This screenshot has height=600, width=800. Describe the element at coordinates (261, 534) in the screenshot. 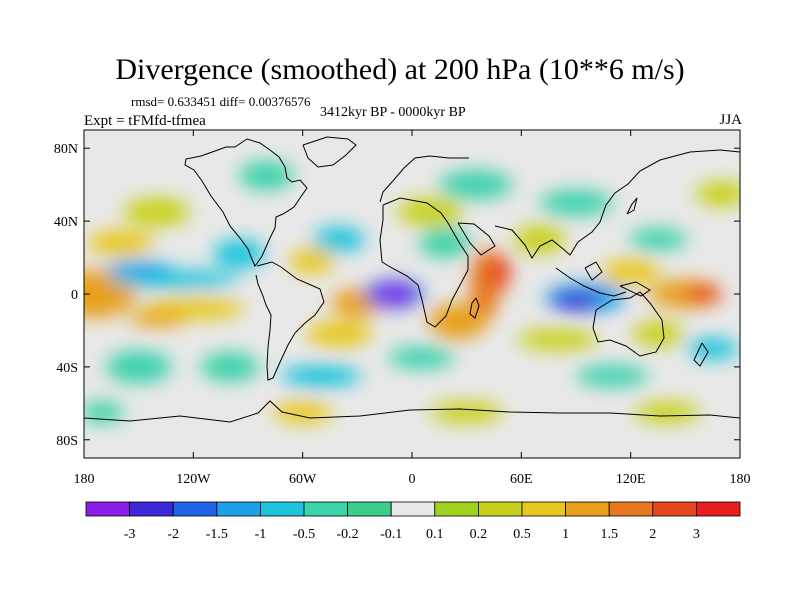

I see `colorbar-label: -1` at that location.